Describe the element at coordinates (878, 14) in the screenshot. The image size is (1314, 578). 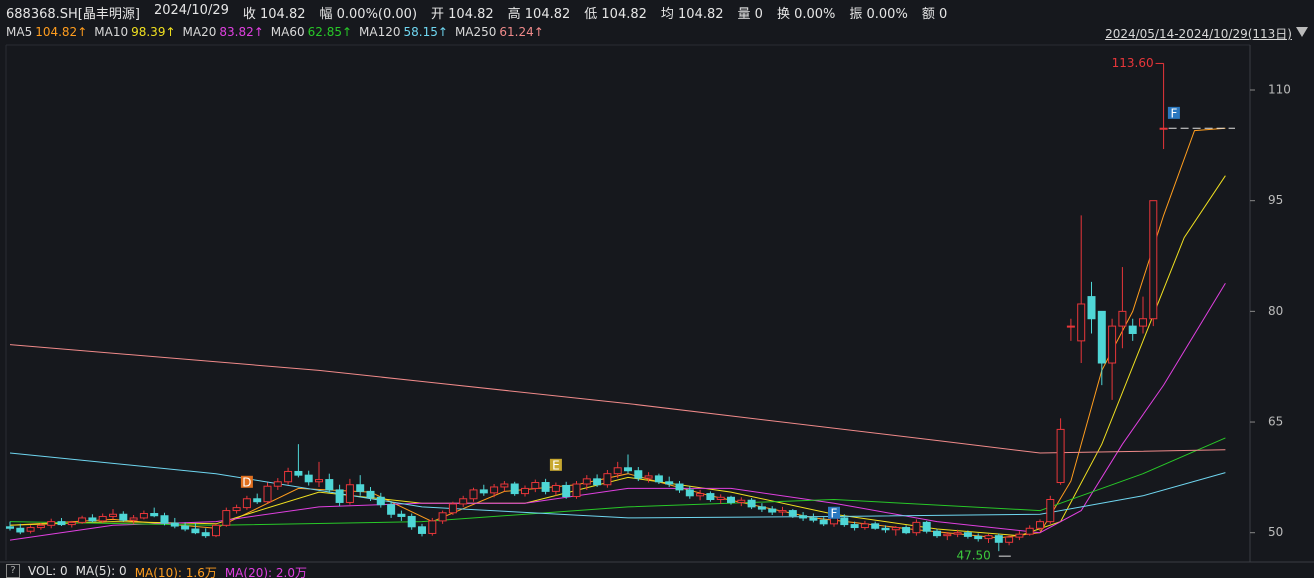
I see `header-item: 振 0.00%` at that location.